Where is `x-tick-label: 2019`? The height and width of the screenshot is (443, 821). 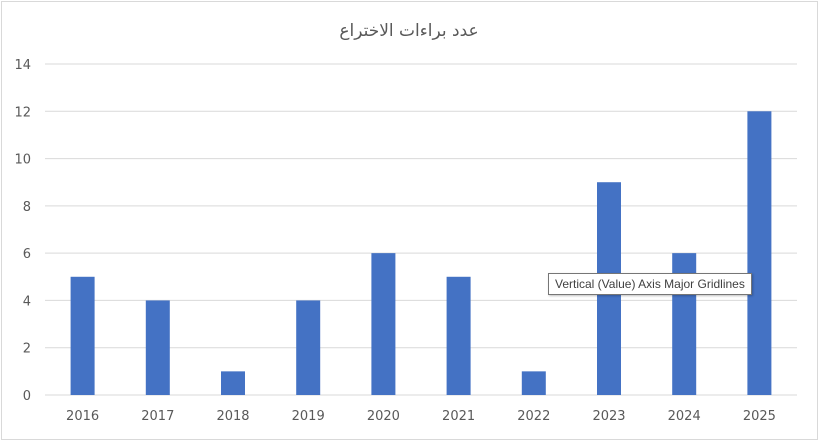
x-tick-label: 2019 is located at coordinates (308, 416).